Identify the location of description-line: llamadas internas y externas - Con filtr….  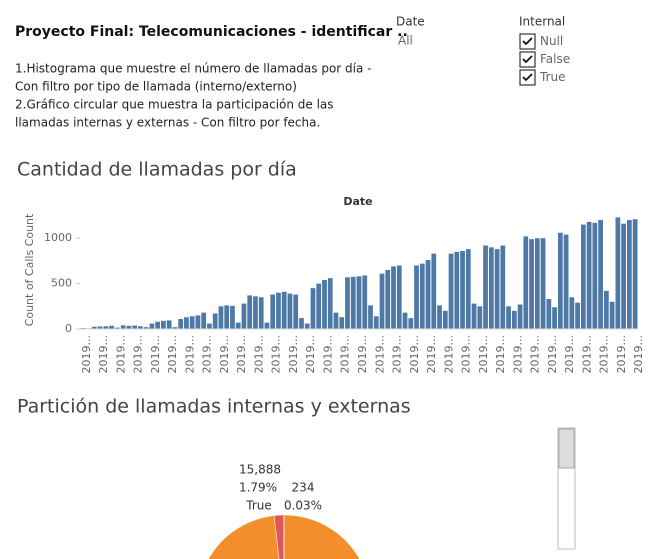
(167, 123).